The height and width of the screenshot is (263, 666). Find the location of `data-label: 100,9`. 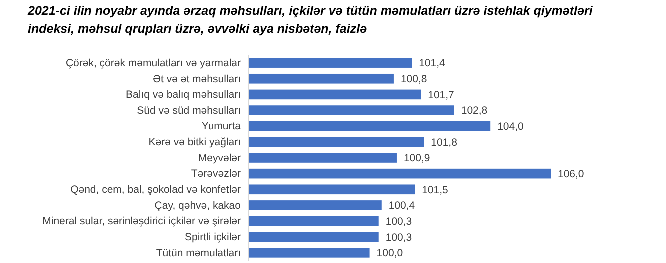

data-label: 100,9 is located at coordinates (417, 158).